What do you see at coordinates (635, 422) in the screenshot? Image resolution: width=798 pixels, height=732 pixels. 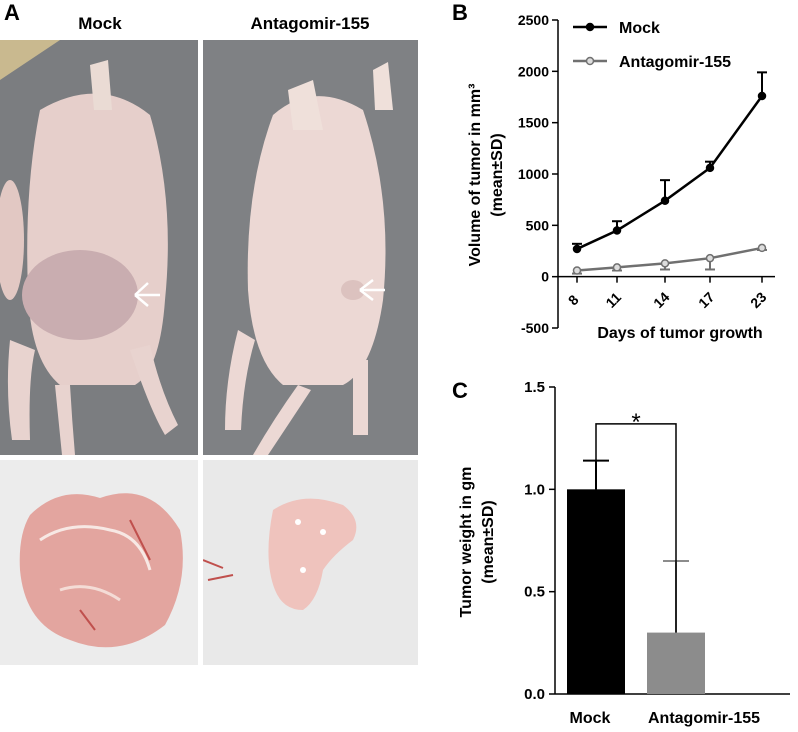 I see `significance-star: *` at bounding box center [635, 422].